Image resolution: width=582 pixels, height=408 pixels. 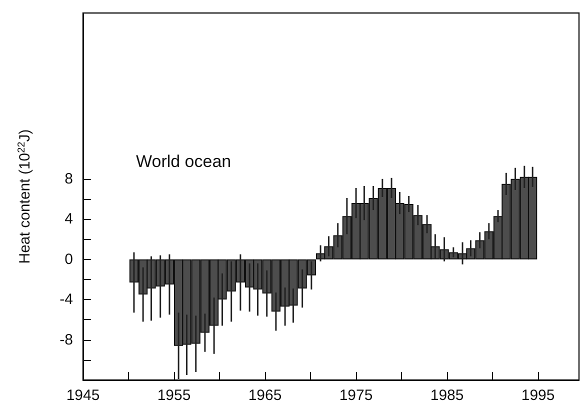 I want to click on y-tick-label: 0, so click(x=68, y=259).